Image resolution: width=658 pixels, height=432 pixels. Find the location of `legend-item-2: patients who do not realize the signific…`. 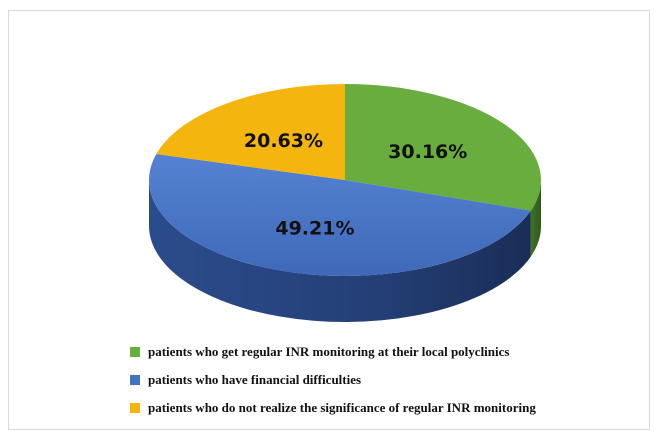

legend-item-2: patients who do not realize the signific… is located at coordinates (333, 408).